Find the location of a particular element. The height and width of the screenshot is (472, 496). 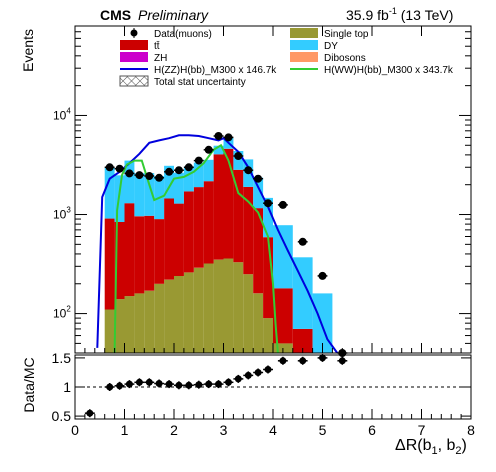

ratio-ytick-label-2: 1.5 is located at coordinates (62, 358).